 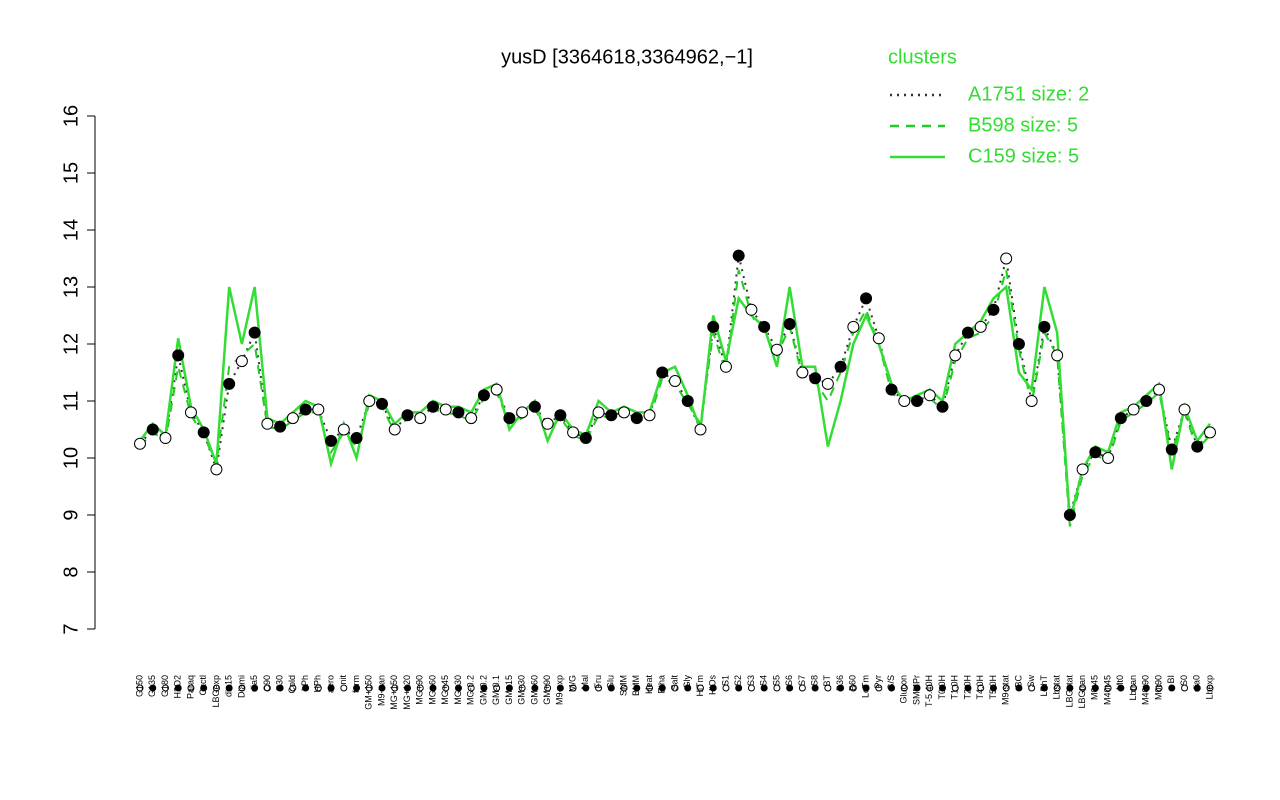 What do you see at coordinates (662, 684) in the screenshot?
I see `x-tick-label: Etha` at bounding box center [662, 684].